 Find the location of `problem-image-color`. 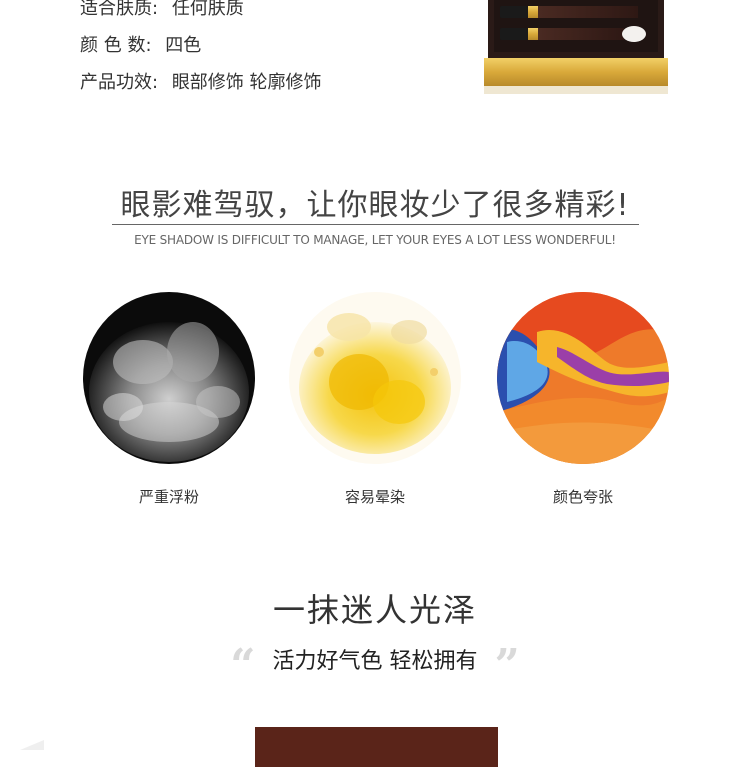

problem-image-color is located at coordinates (583, 378).